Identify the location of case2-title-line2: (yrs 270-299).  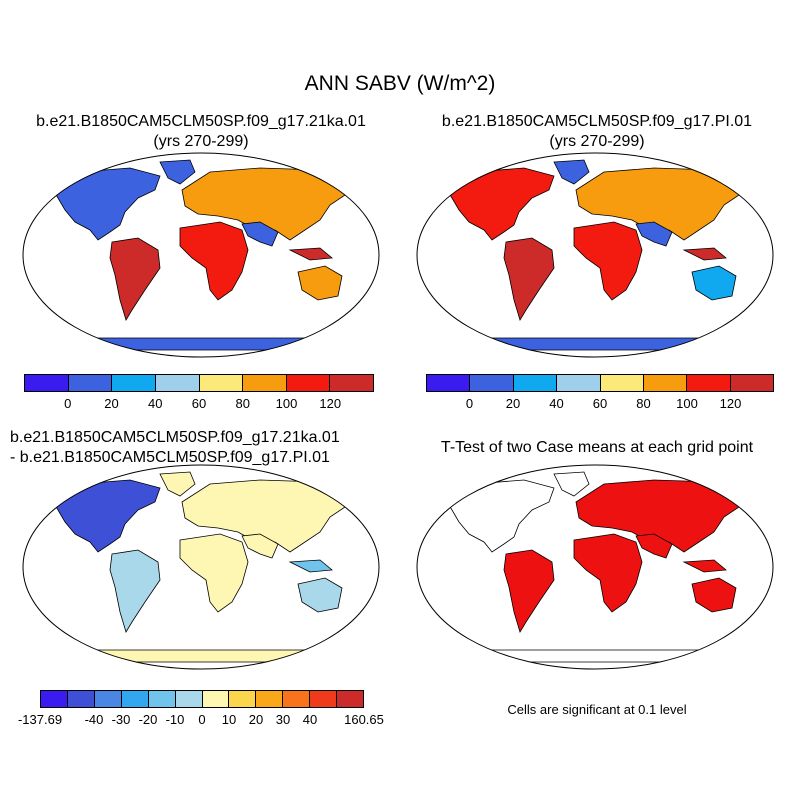
(597, 141).